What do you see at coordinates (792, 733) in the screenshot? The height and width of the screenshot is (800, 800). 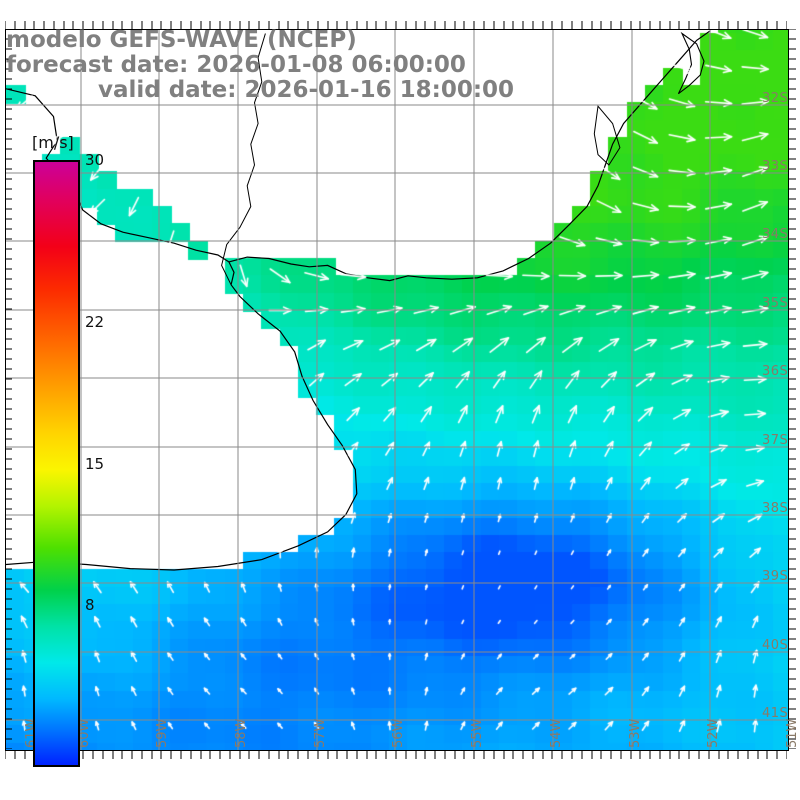 I see `lon-label-51w: 51W` at bounding box center [792, 733].